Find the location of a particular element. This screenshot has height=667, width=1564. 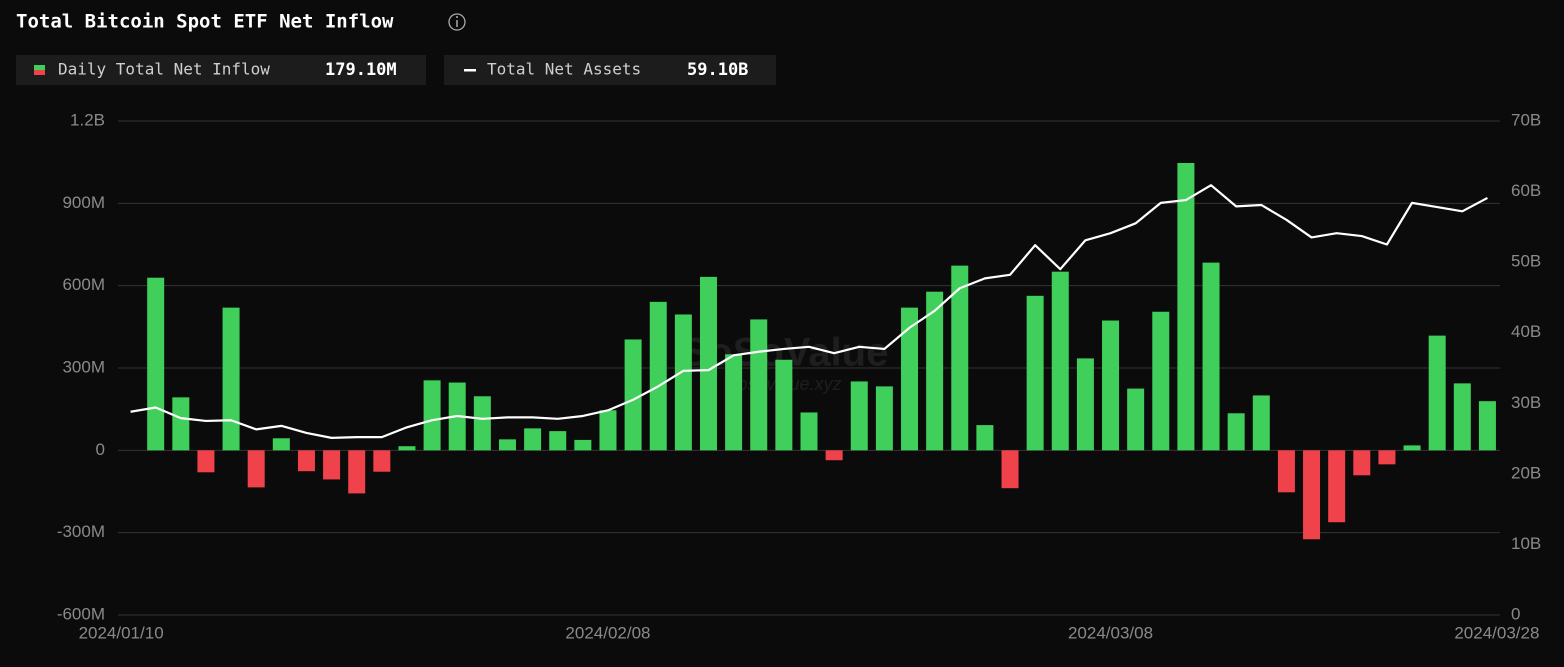

y-tick-label: -300M is located at coordinates (81, 531).